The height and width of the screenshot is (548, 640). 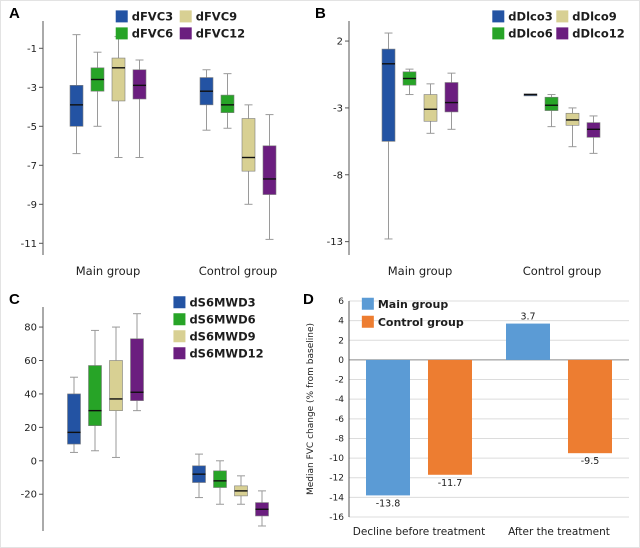 What do you see at coordinates (30, 394) in the screenshot?
I see `svg-text: 40` at bounding box center [30, 394].